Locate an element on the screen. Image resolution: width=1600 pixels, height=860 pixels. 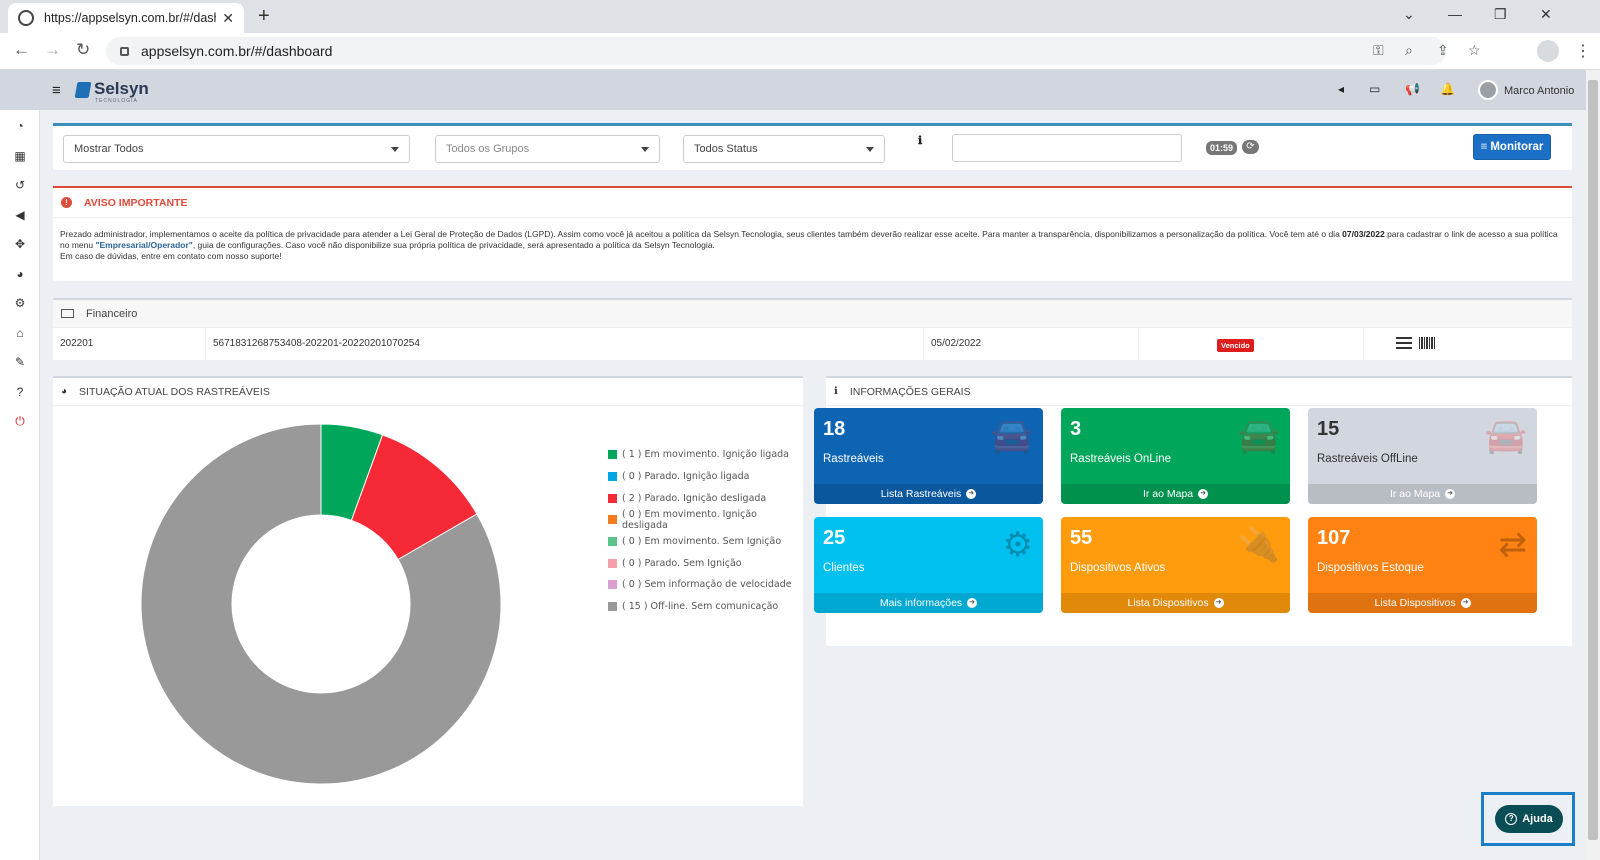
card-number: 15 is located at coordinates (1328, 429).